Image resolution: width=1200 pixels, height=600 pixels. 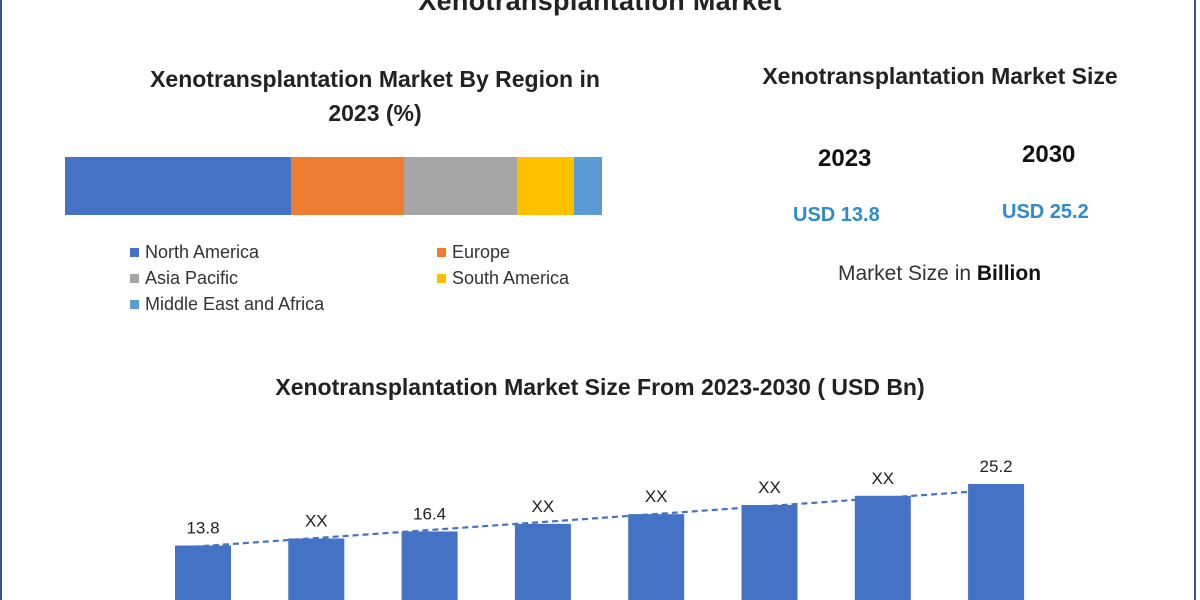 What do you see at coordinates (845, 158) in the screenshot?
I see `year-2023-label: 2023` at bounding box center [845, 158].